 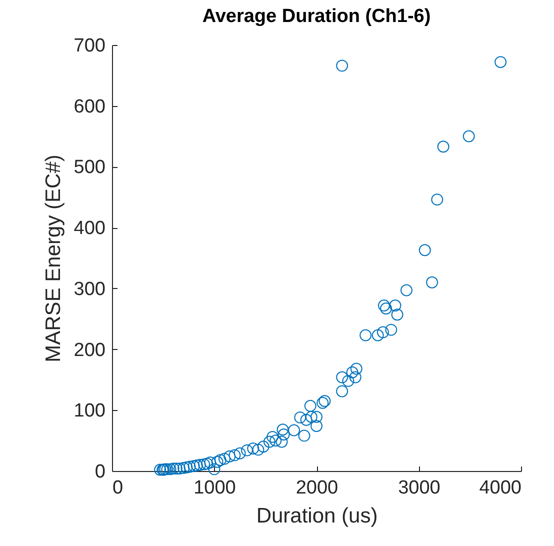 I want to click on x-axis-title: Duration (us), so click(x=317, y=516).